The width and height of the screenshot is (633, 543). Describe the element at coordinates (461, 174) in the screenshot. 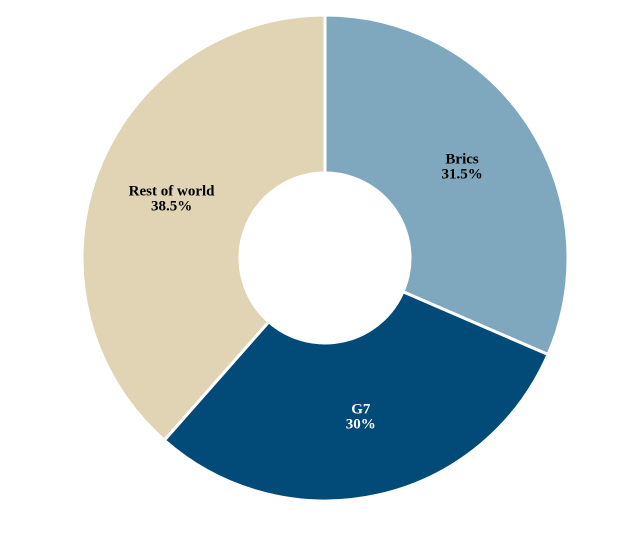

I see `slice-value-label: 31.5%` at that location.